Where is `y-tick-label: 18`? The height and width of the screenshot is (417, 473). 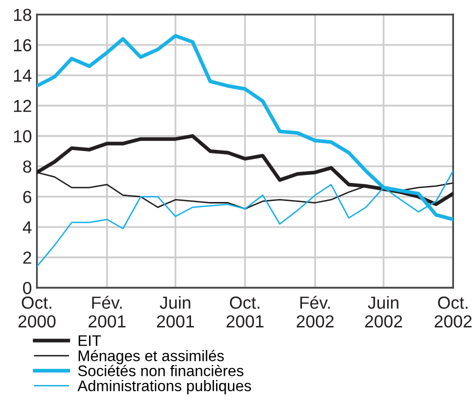 y-tick-label: 18 is located at coordinates (23, 15).